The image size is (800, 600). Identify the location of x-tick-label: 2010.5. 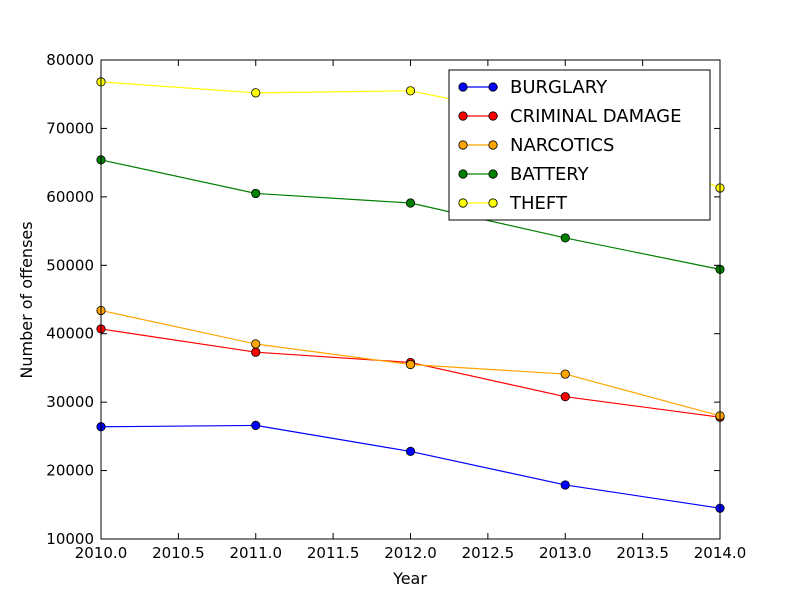
(178, 553).